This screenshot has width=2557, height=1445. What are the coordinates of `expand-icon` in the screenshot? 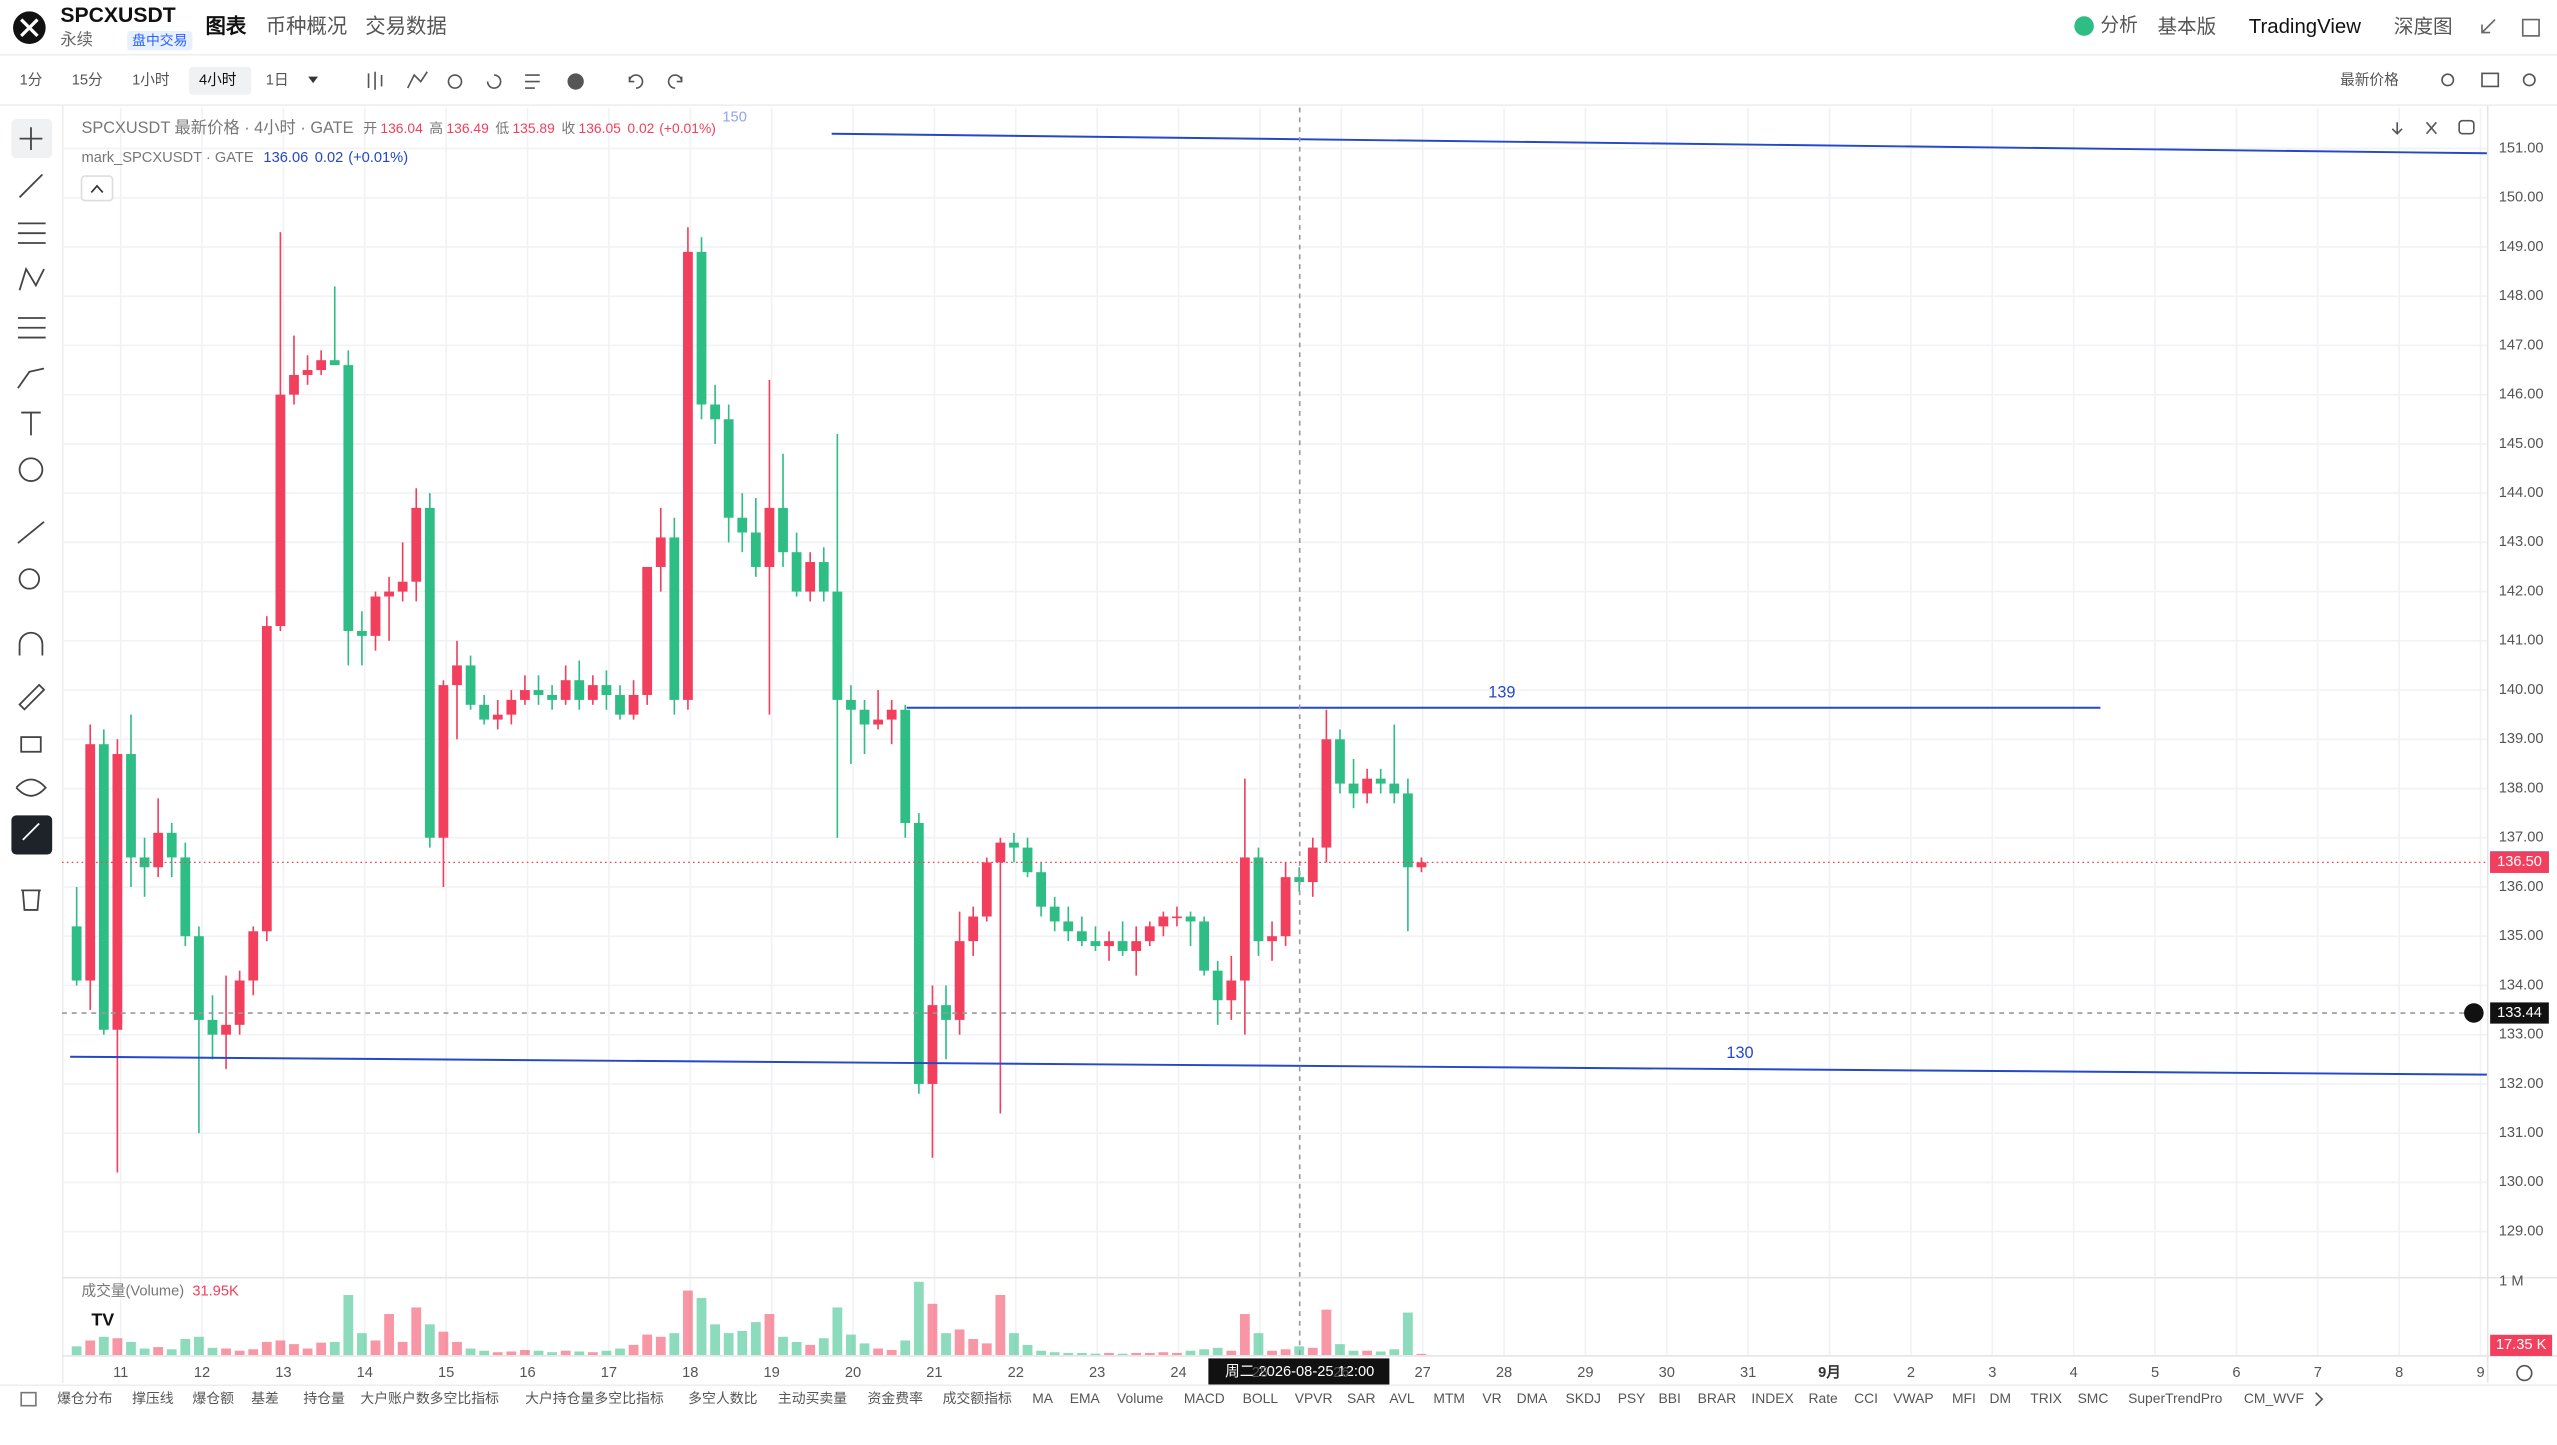 It's located at (2488, 26).